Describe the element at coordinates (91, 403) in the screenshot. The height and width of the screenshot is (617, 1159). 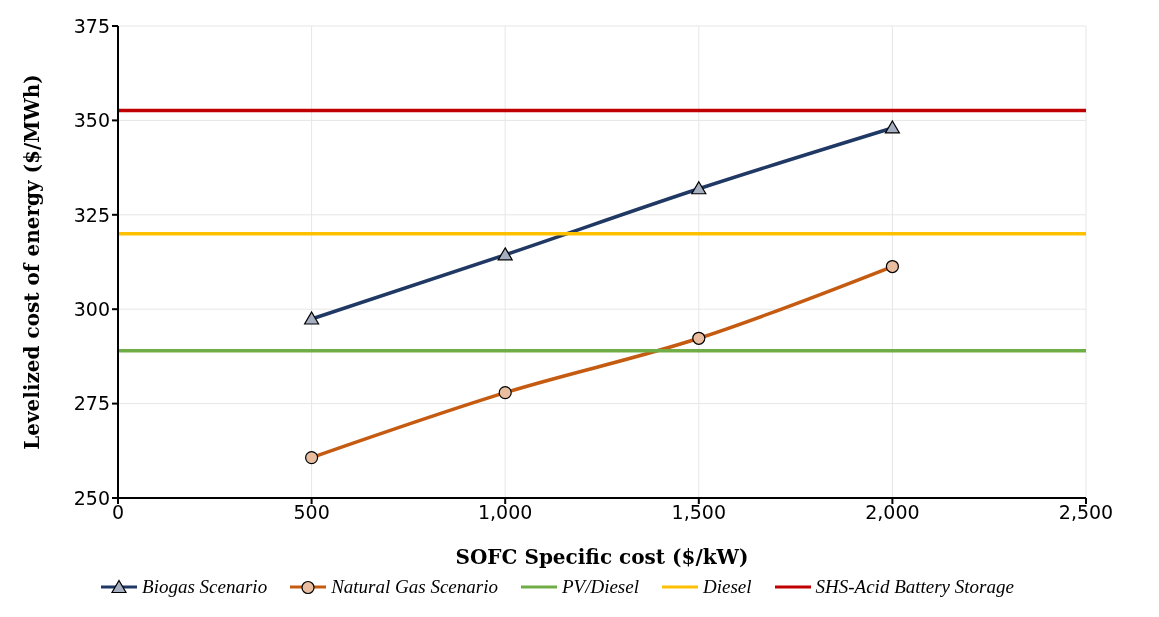
I see `y-tick-label: 275` at that location.